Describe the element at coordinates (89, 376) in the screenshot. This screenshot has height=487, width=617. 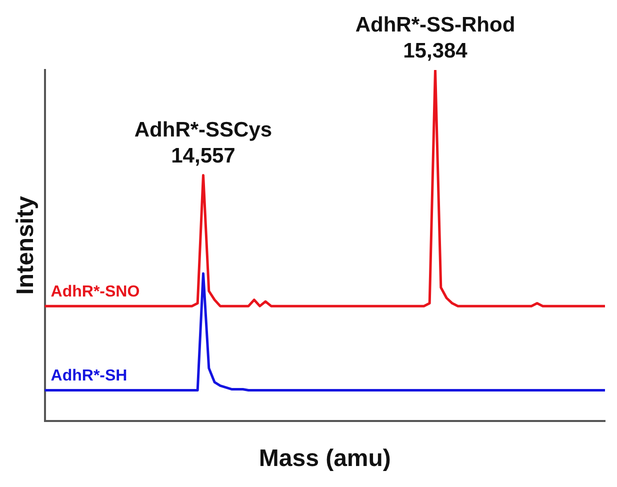
I see `series-label: AdhR*-SH` at that location.